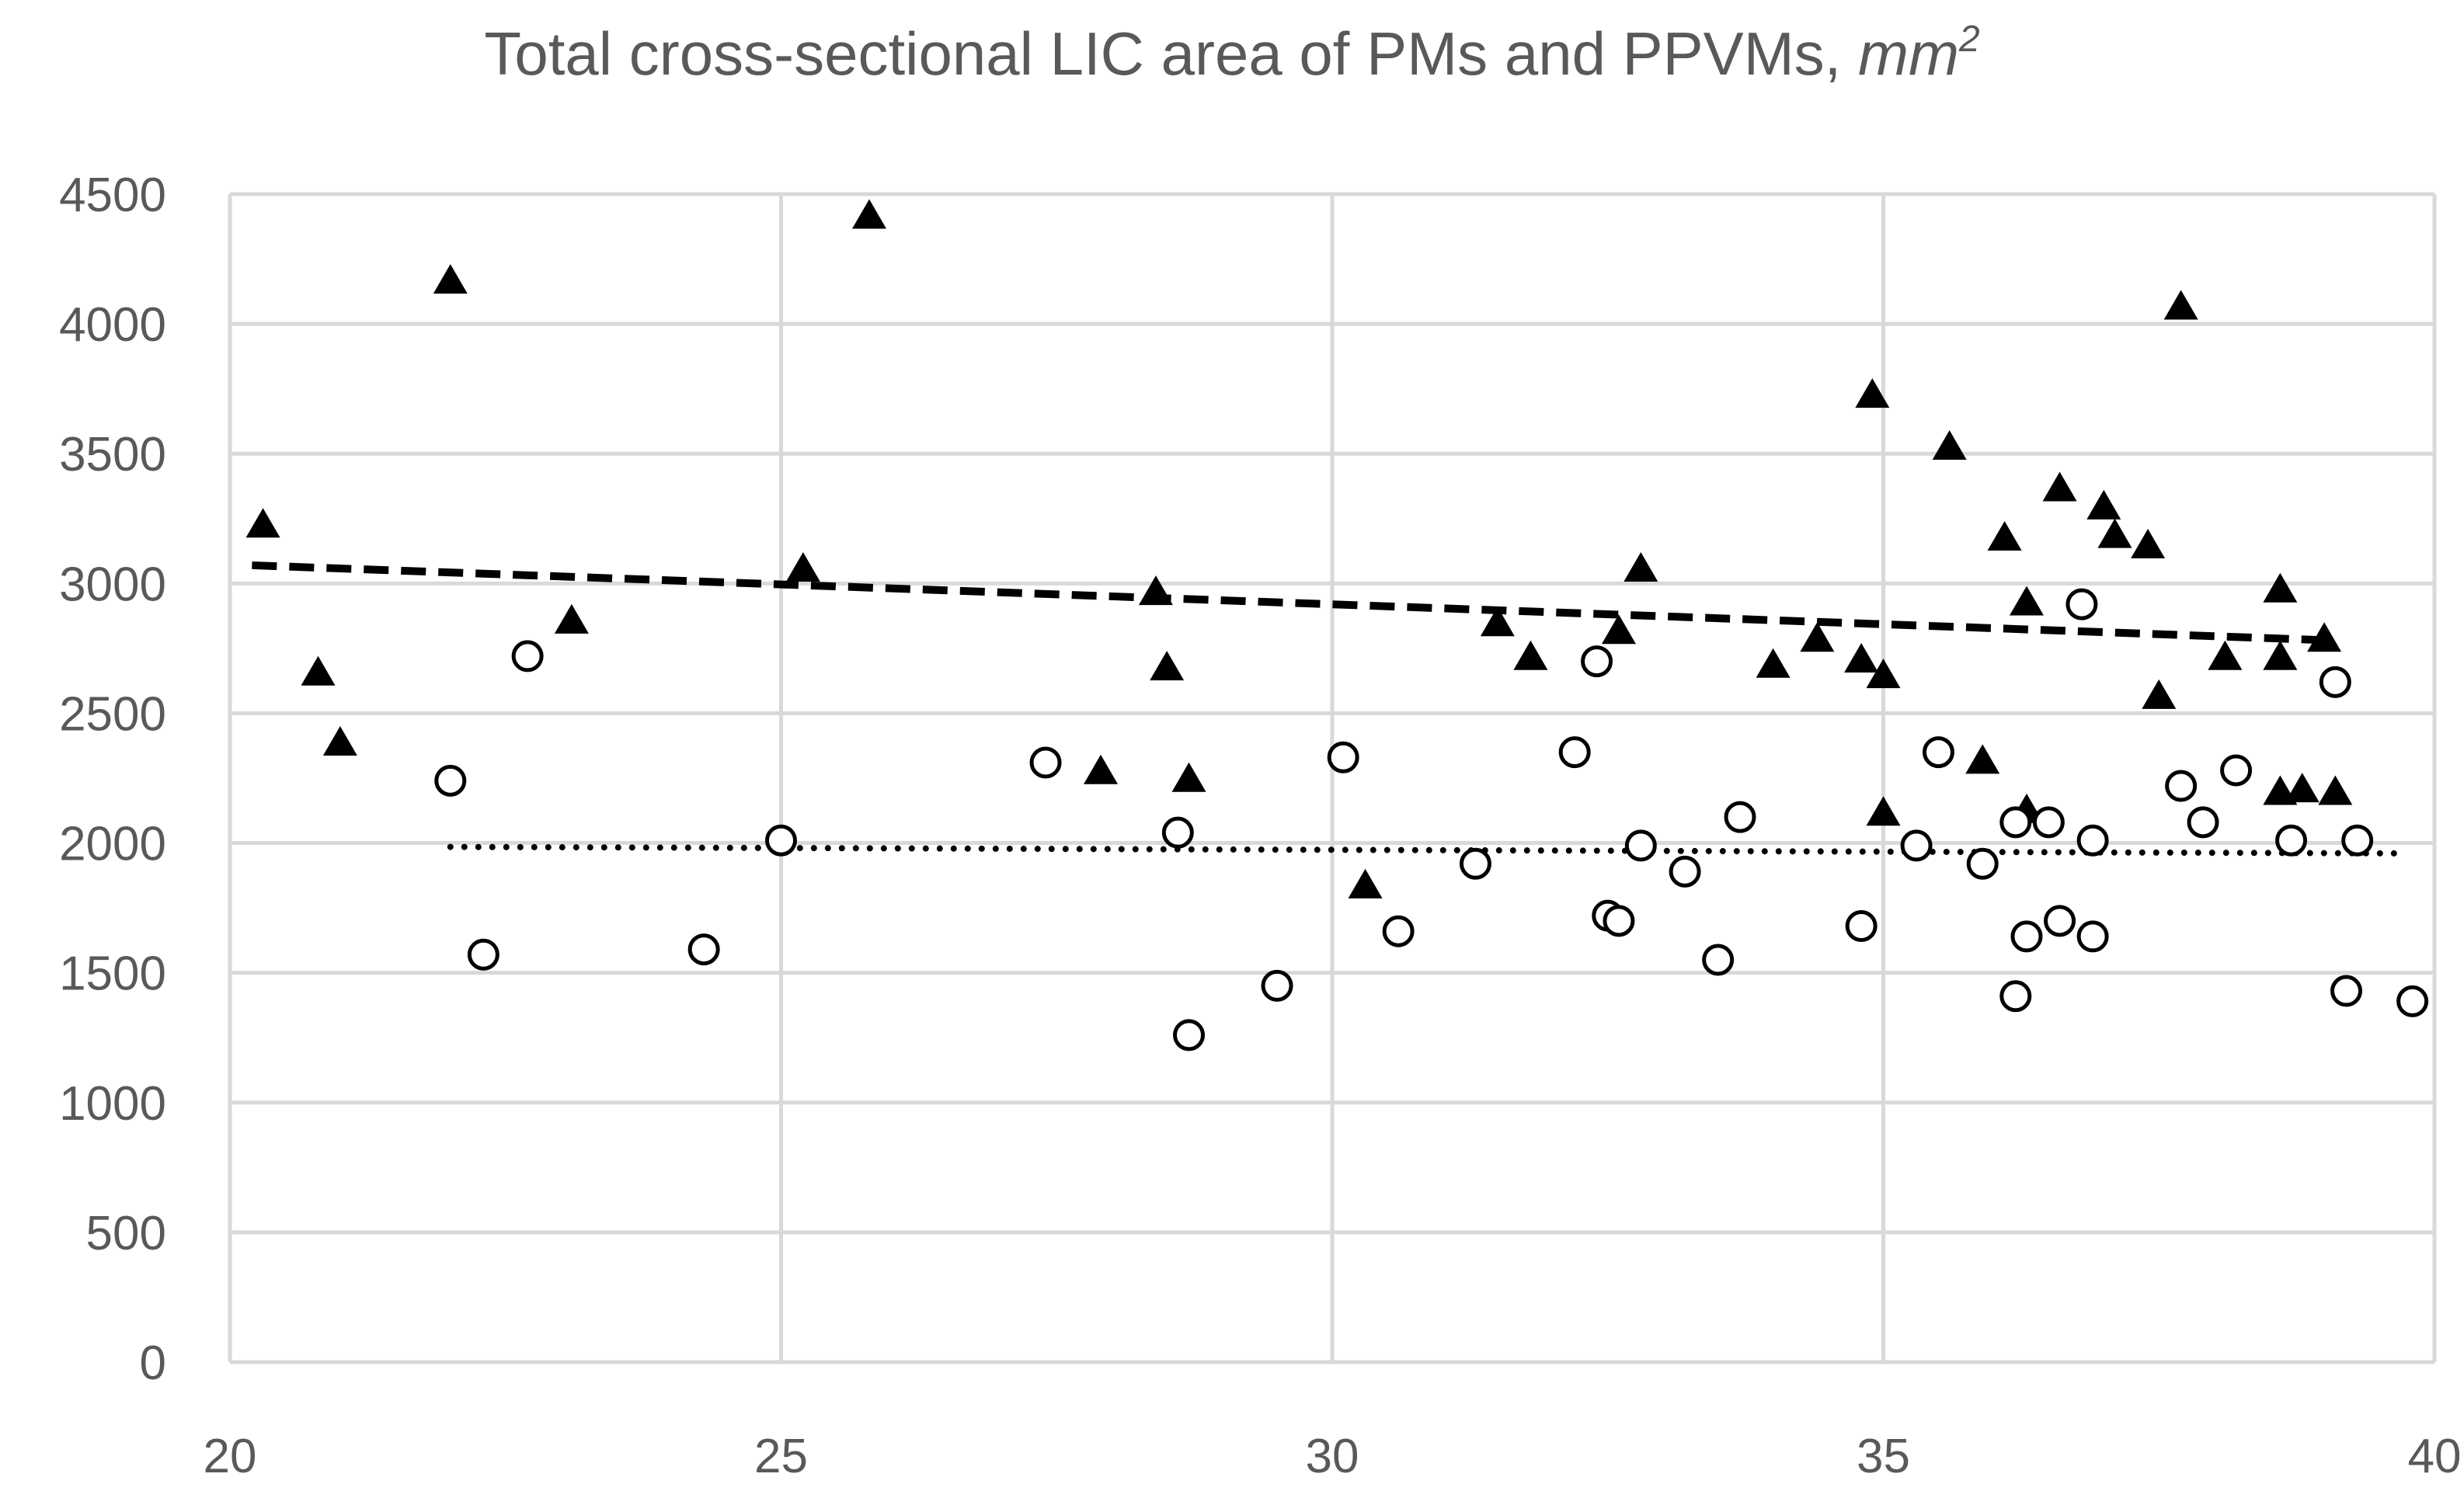 The image size is (2464, 1498). What do you see at coordinates (1294, 603) in the screenshot?
I see `triangles-trend-line` at bounding box center [1294, 603].